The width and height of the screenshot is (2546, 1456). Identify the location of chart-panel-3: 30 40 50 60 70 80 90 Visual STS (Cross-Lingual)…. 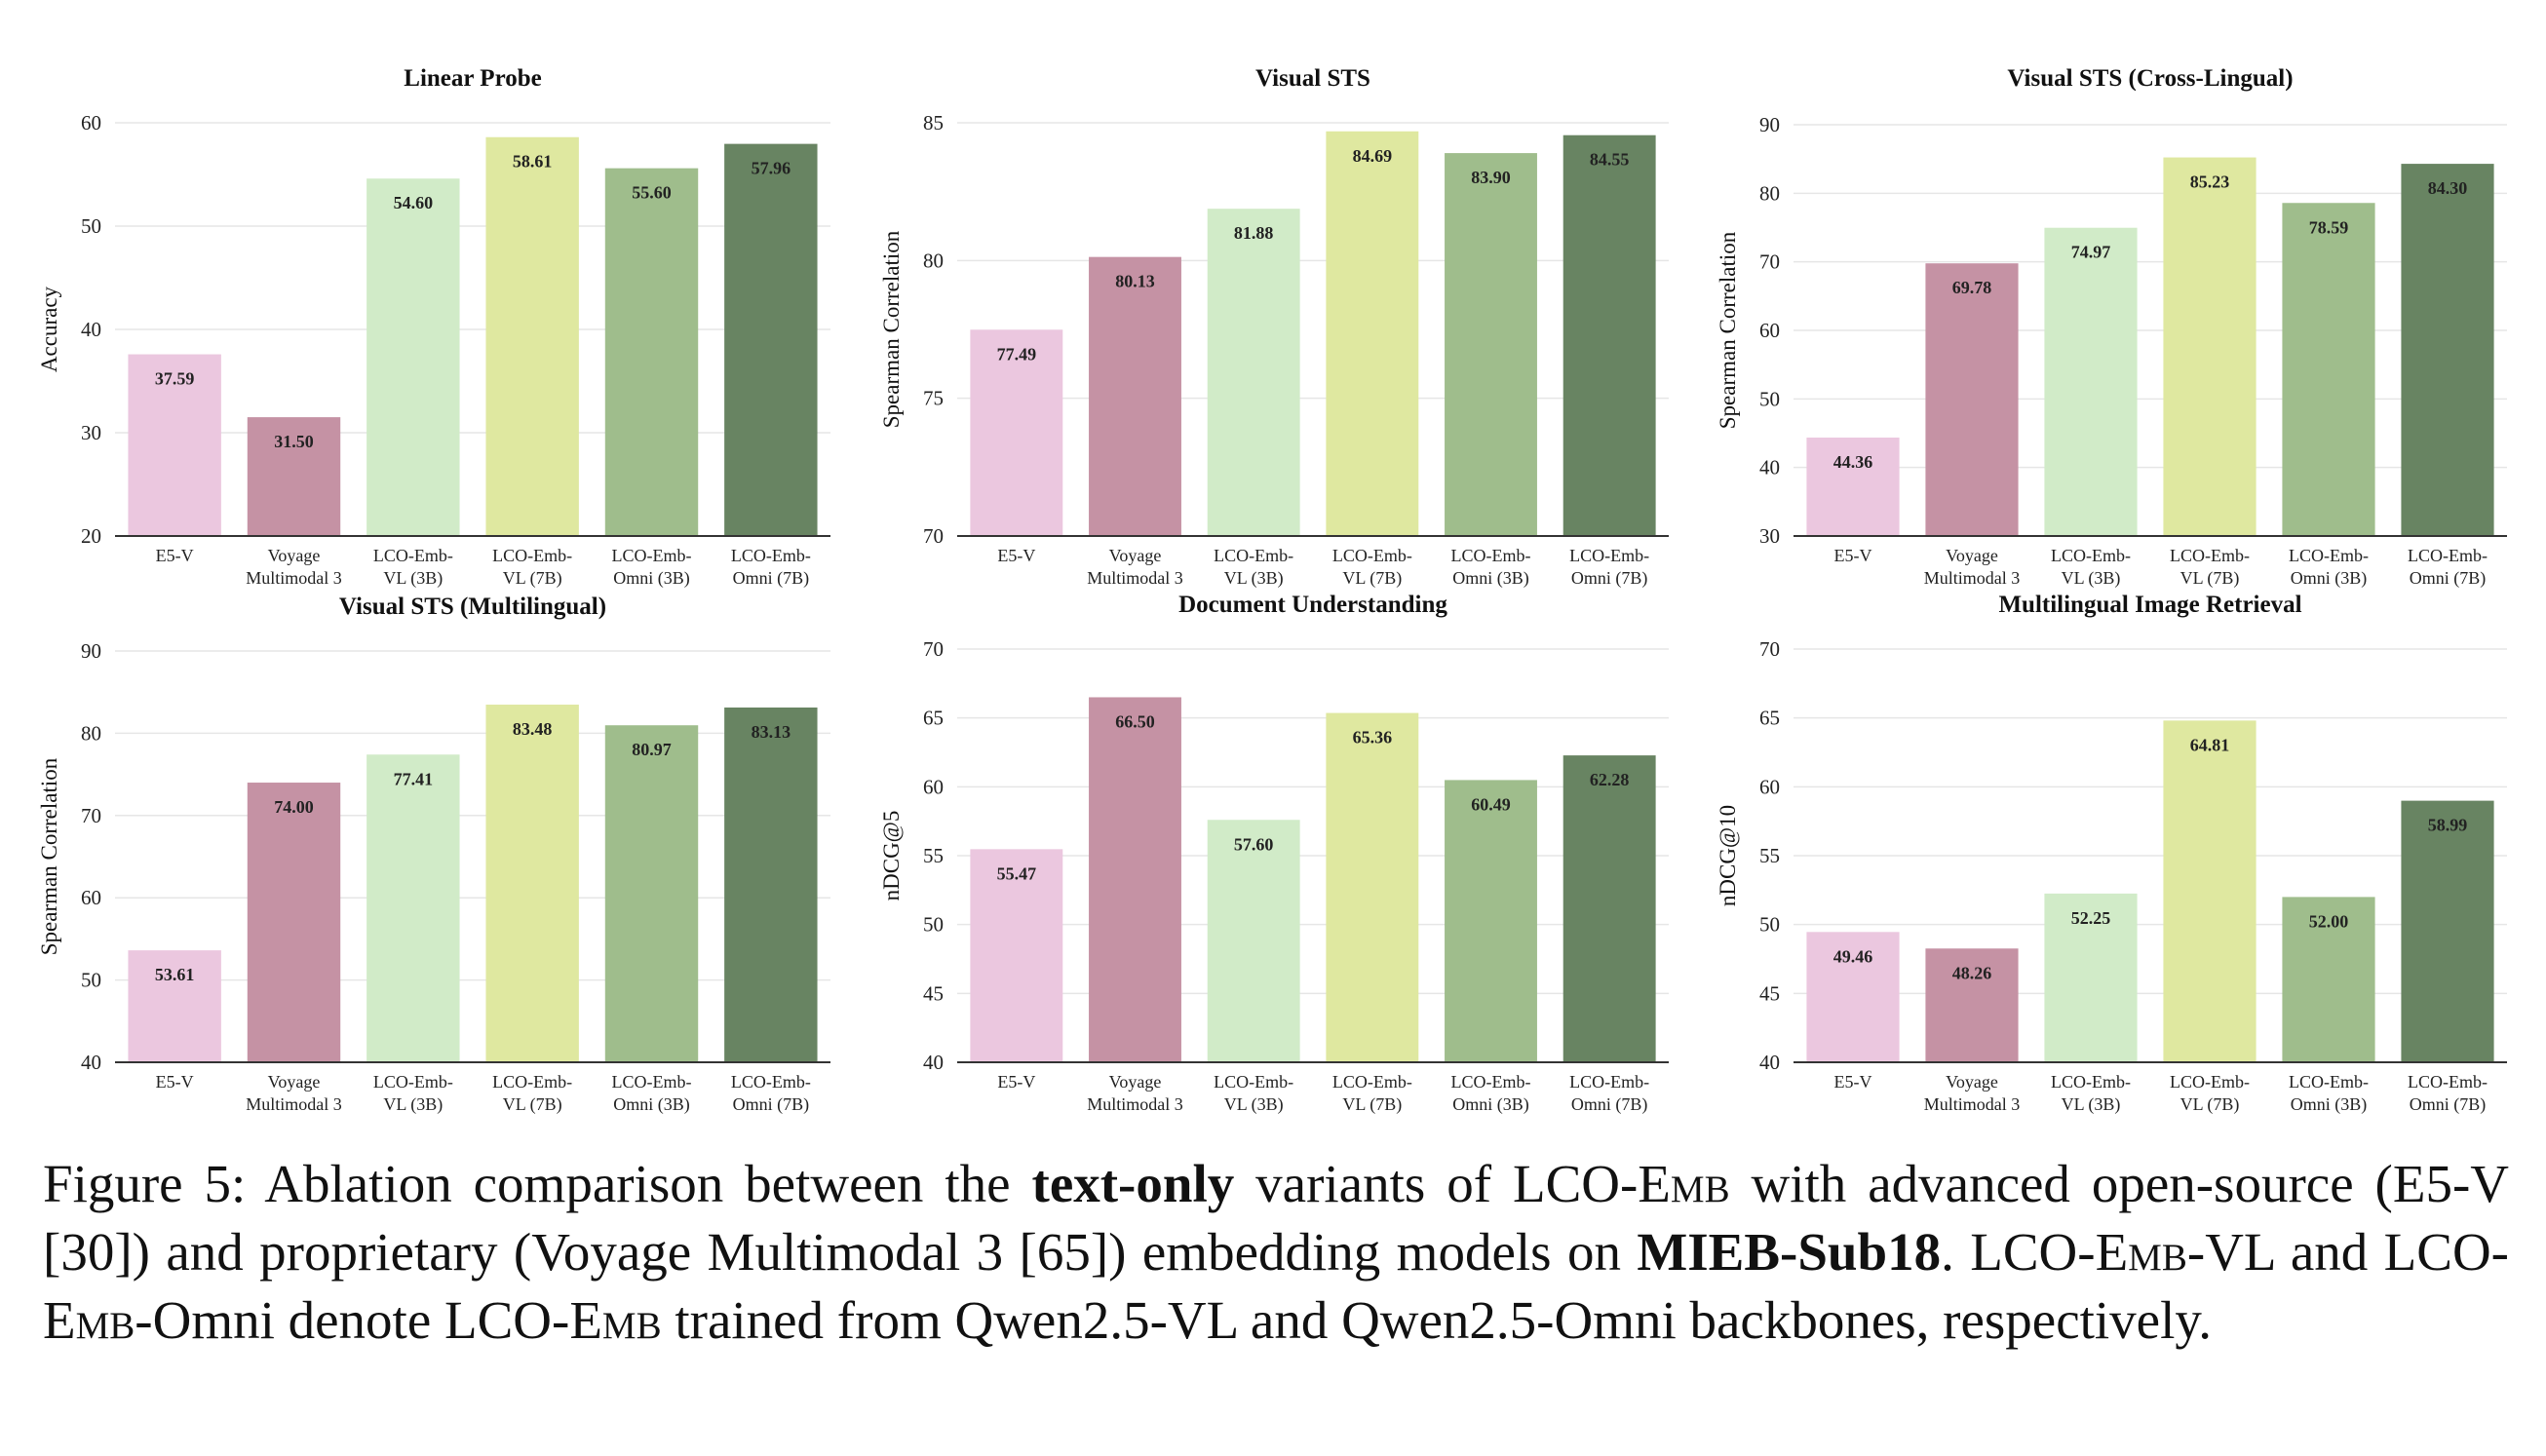
(2111, 327).